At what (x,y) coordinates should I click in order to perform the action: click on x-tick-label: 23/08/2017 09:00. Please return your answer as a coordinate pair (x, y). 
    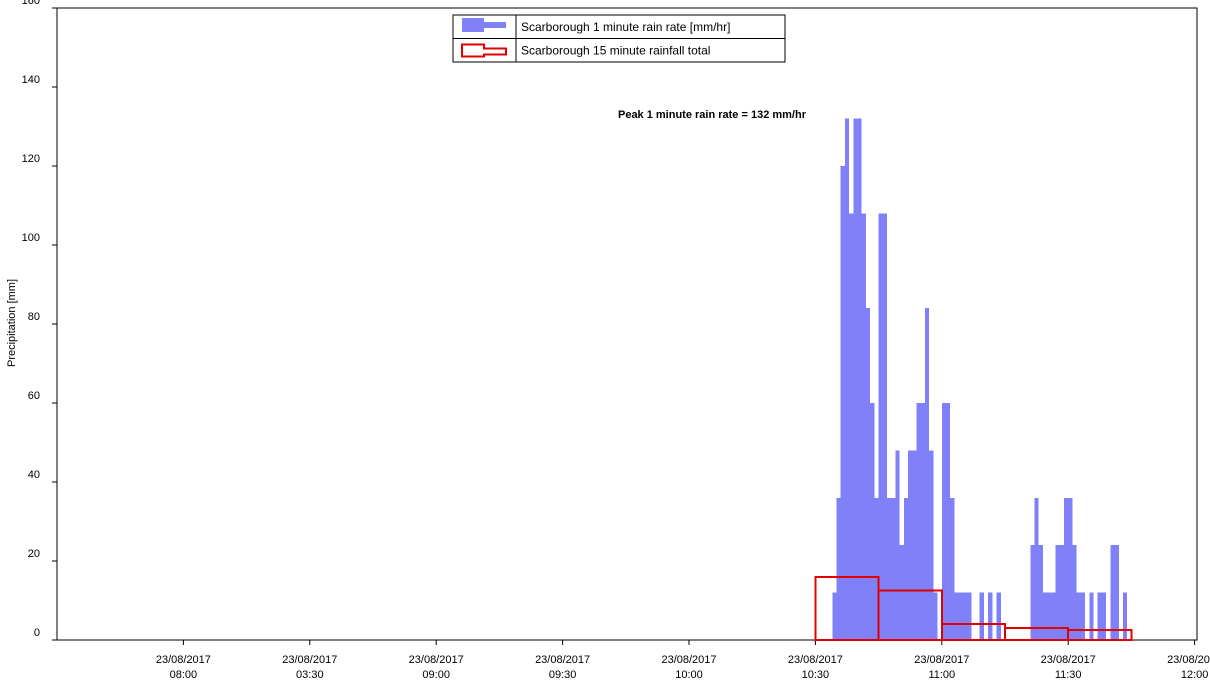
    Looking at the image, I should click on (436, 667).